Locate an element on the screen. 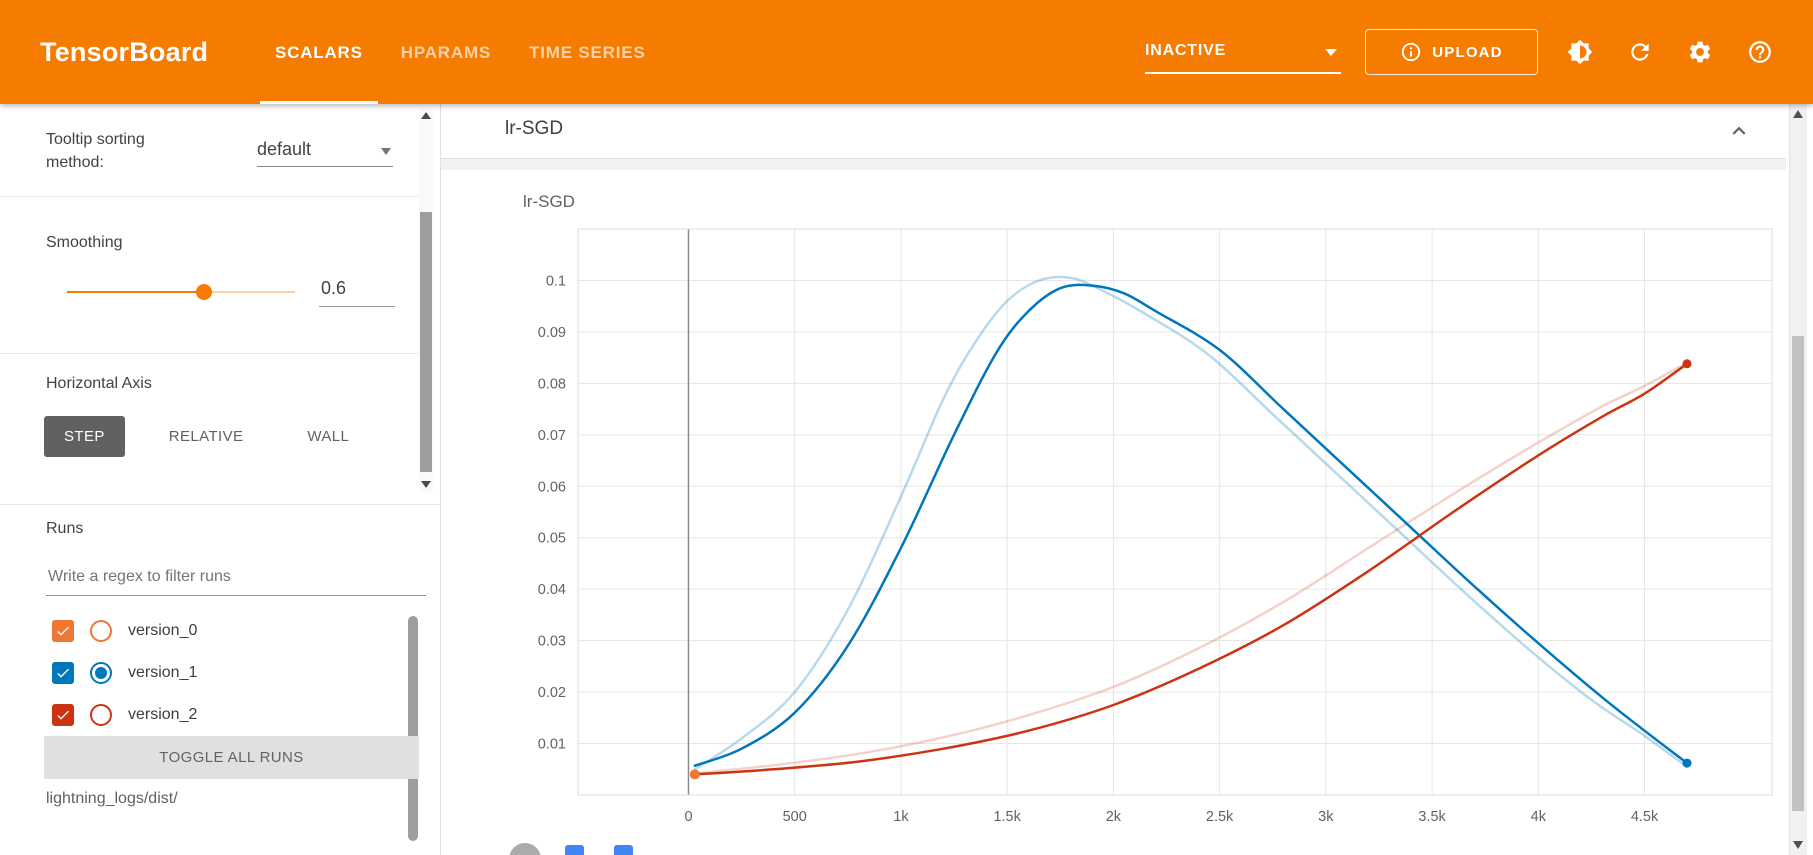  x-tick-label: 1.5k is located at coordinates (1007, 817).